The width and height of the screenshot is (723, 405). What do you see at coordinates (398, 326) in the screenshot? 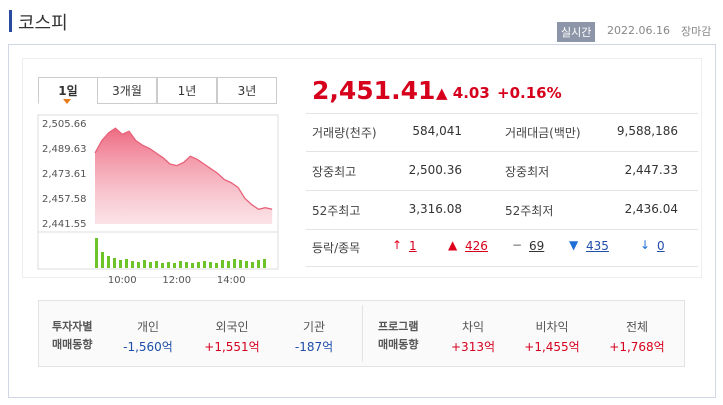
I see `flow-title: 프로그램` at bounding box center [398, 326].